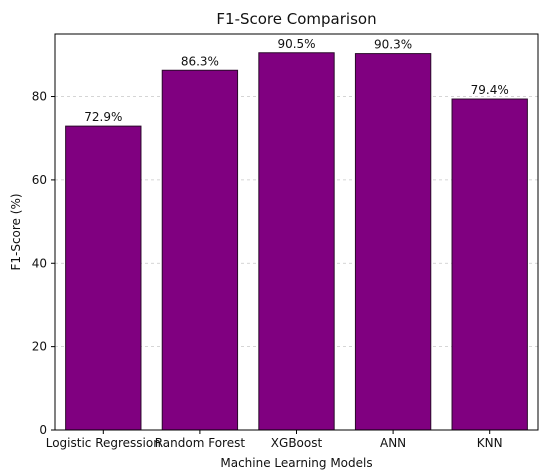 This screenshot has height=472, width=542. I want to click on y-tick-label: 80, so click(39, 97).